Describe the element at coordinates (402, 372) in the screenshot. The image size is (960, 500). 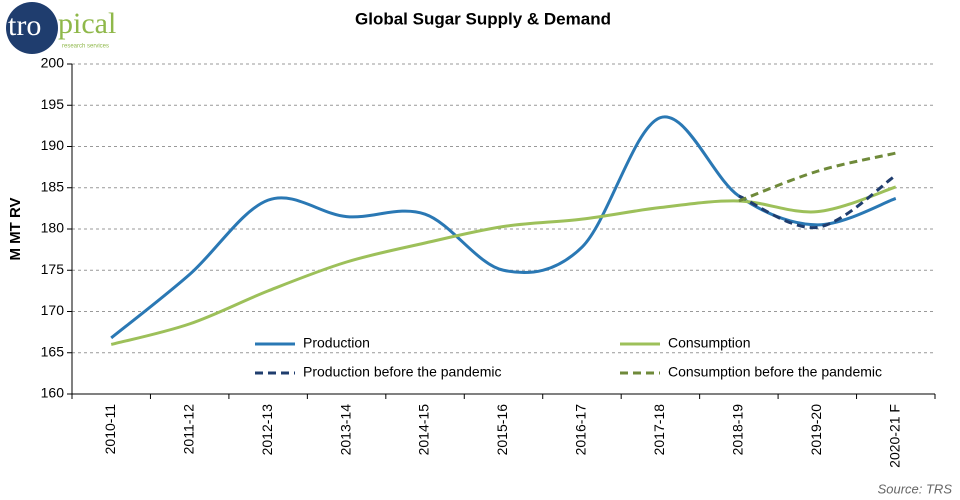
I see `legend-label: Production before the pandemic` at that location.